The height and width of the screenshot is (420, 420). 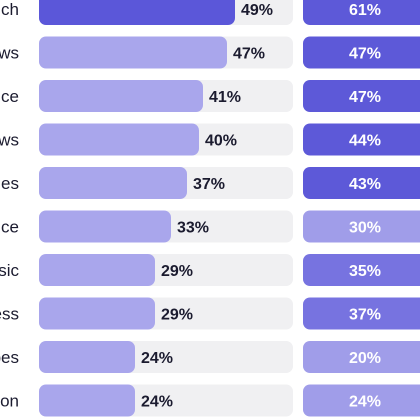 What do you see at coordinates (9, 270) in the screenshot?
I see `category-label: sic` at bounding box center [9, 270].